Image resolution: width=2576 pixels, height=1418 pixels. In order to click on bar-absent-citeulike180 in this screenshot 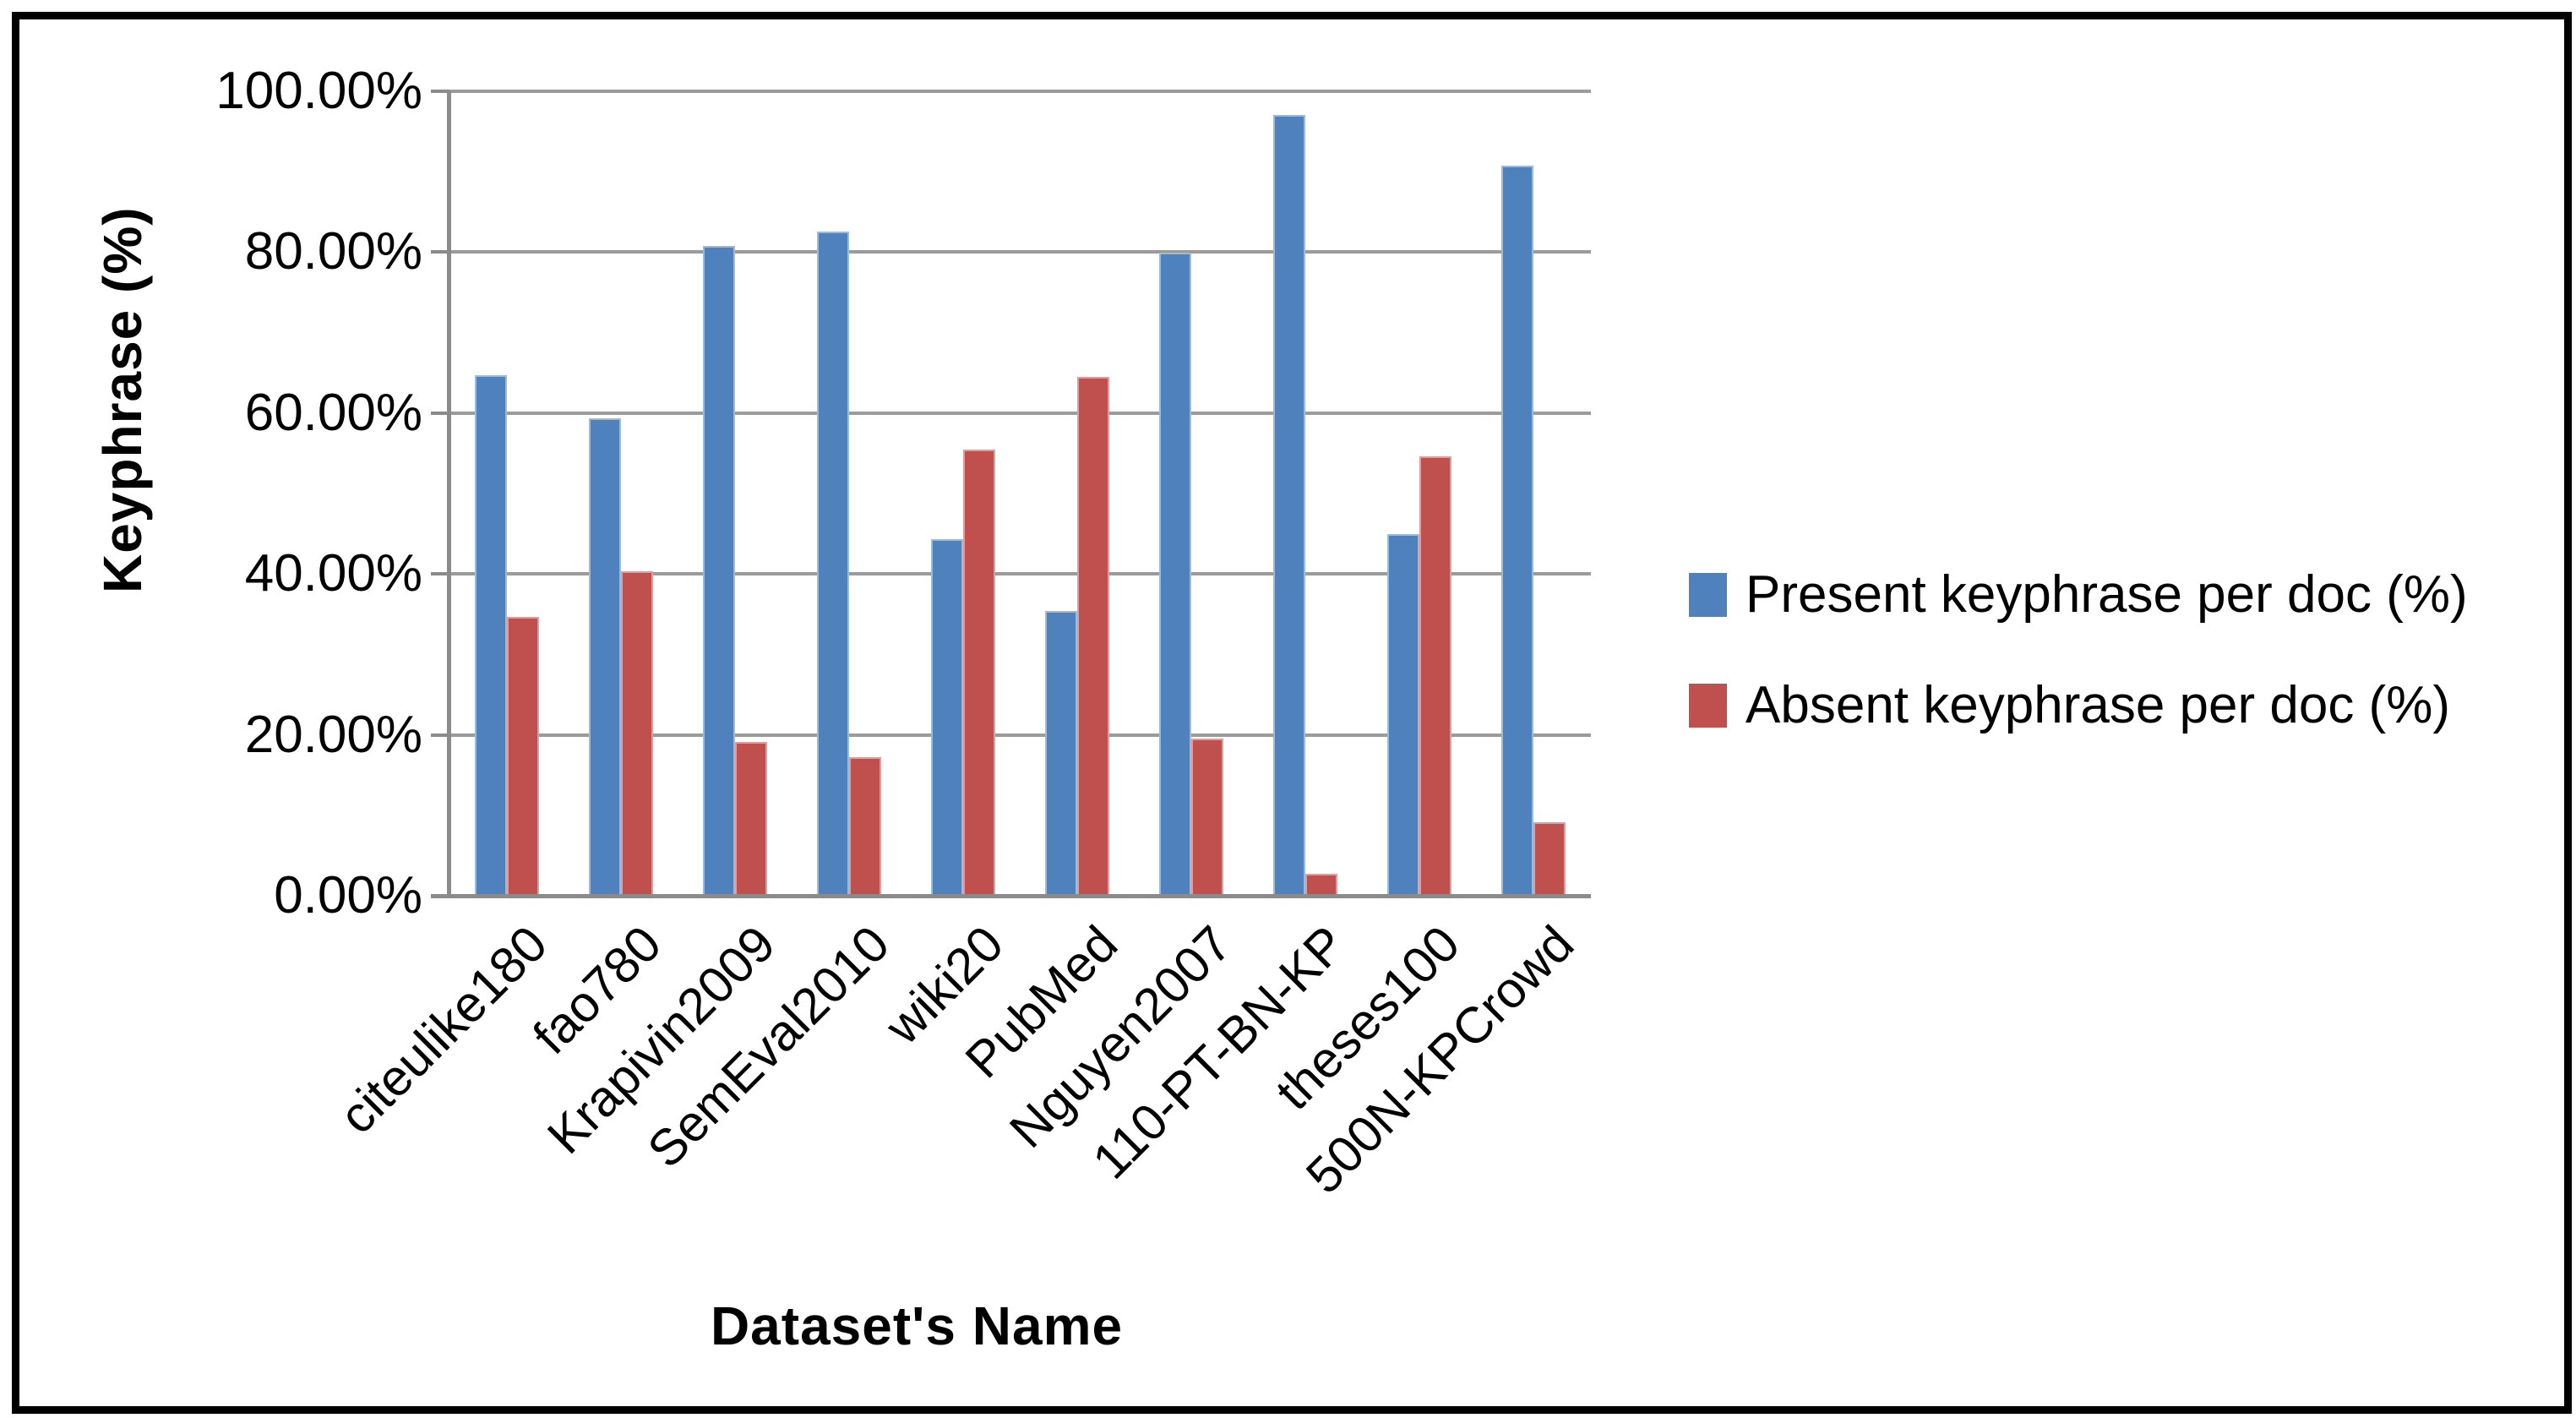, I will do `click(522, 756)`.